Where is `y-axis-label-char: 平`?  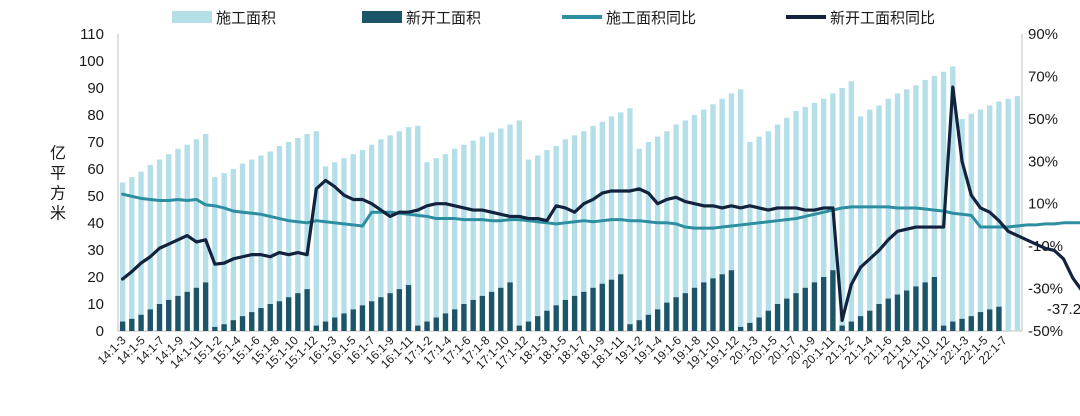
y-axis-label-char: 平 is located at coordinates (58, 173).